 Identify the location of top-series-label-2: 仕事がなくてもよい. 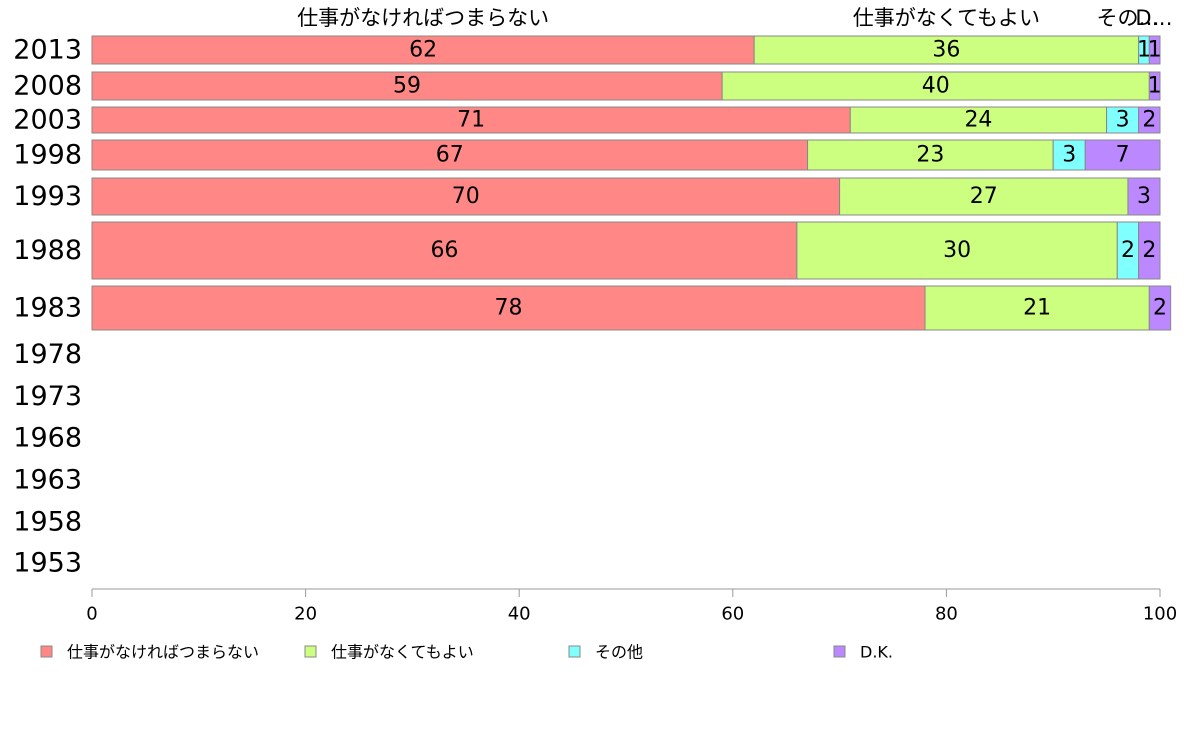
(946, 18).